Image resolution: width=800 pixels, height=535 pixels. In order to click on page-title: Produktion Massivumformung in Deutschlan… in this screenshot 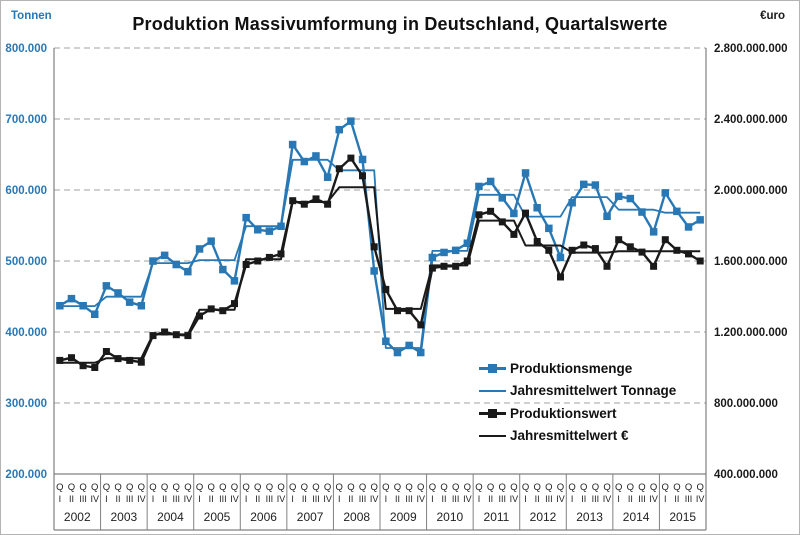, I will do `click(400, 24)`.